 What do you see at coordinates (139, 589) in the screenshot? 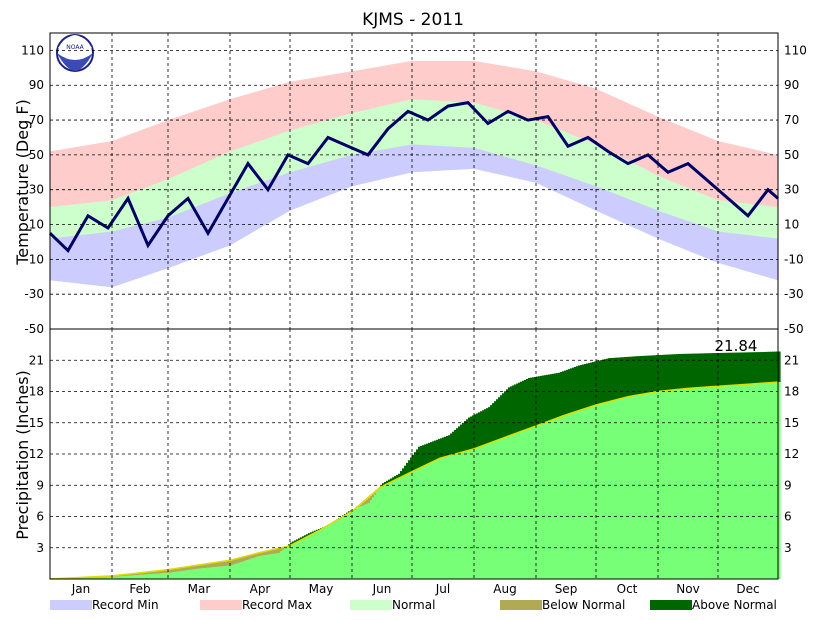
I see `month-label: Feb` at bounding box center [139, 589].